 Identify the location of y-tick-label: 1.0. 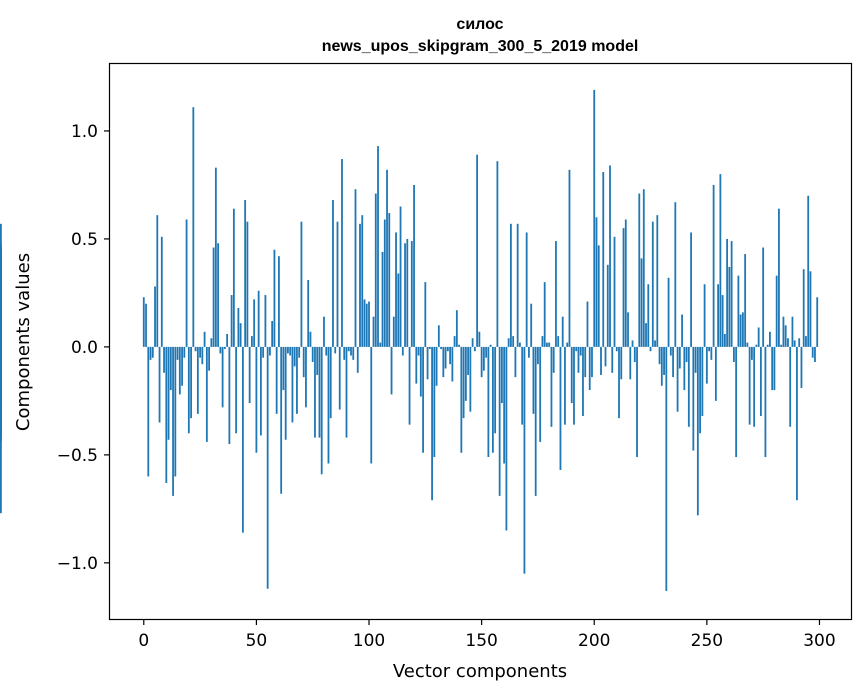
(84, 132).